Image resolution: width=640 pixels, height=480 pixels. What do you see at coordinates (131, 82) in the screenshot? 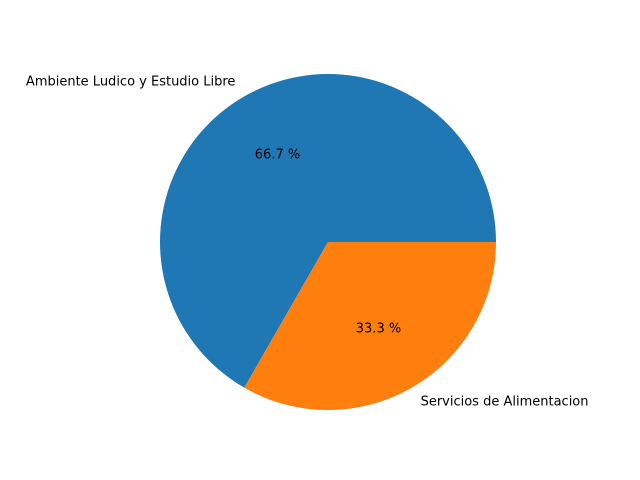
I see `slice-label-0: Ambiente Ludico y Estudio Libre` at bounding box center [131, 82].